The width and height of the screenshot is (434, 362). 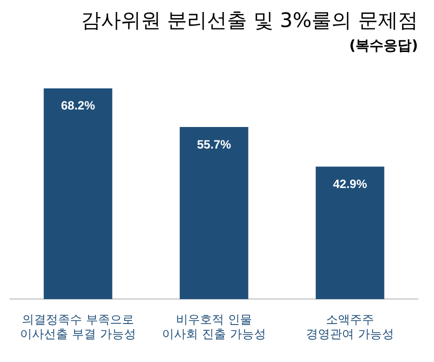 I want to click on x-tick-label: 비우호적 인물 이사회 진출 가능성, so click(x=214, y=326).